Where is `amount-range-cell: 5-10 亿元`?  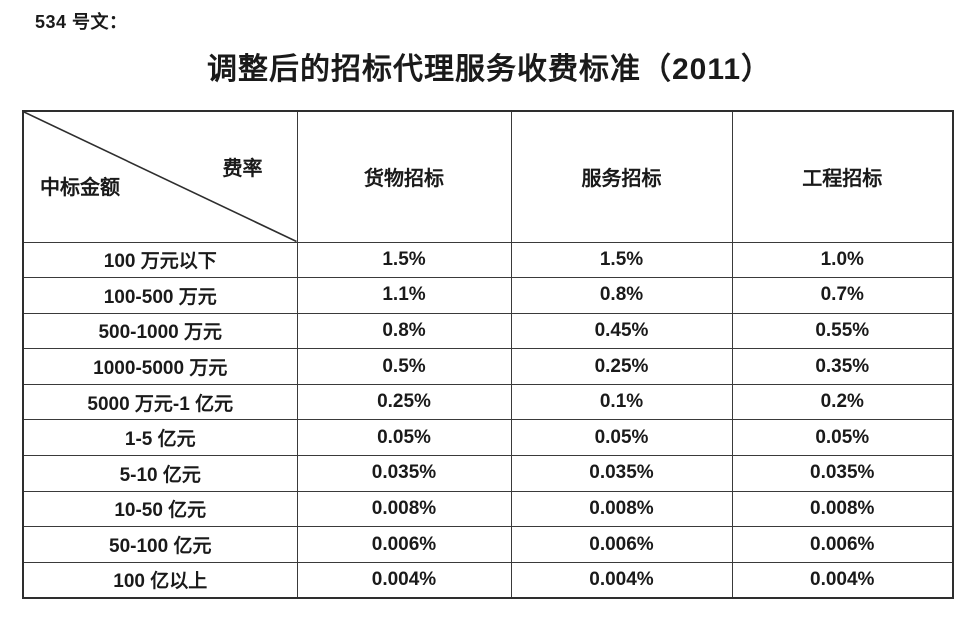
amount-range-cell: 5-10 亿元 is located at coordinates (160, 473).